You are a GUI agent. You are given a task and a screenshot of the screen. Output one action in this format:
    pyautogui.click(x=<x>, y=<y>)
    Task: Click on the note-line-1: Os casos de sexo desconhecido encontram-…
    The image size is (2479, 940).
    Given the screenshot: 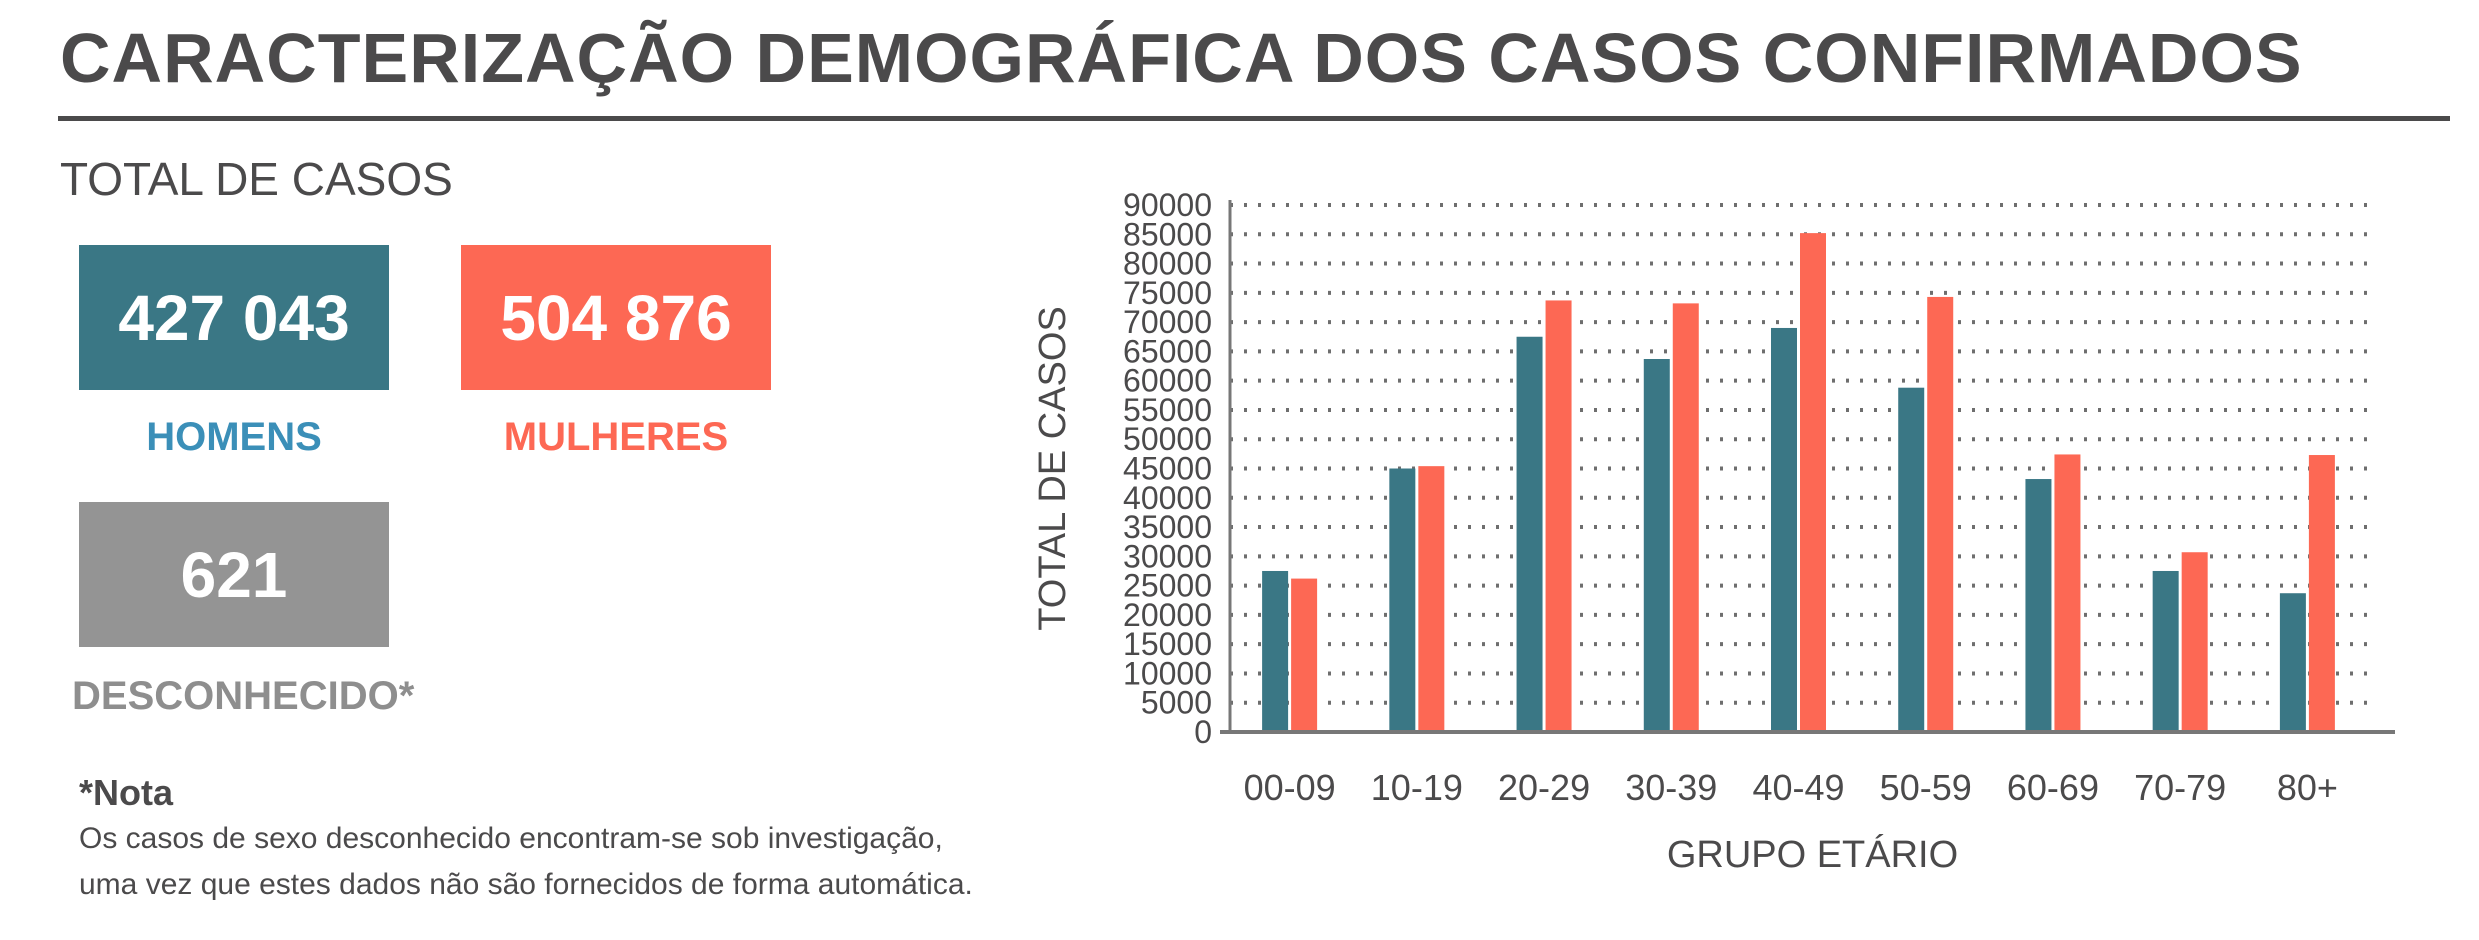 What is the action you would take?
    pyautogui.click(x=511, y=838)
    